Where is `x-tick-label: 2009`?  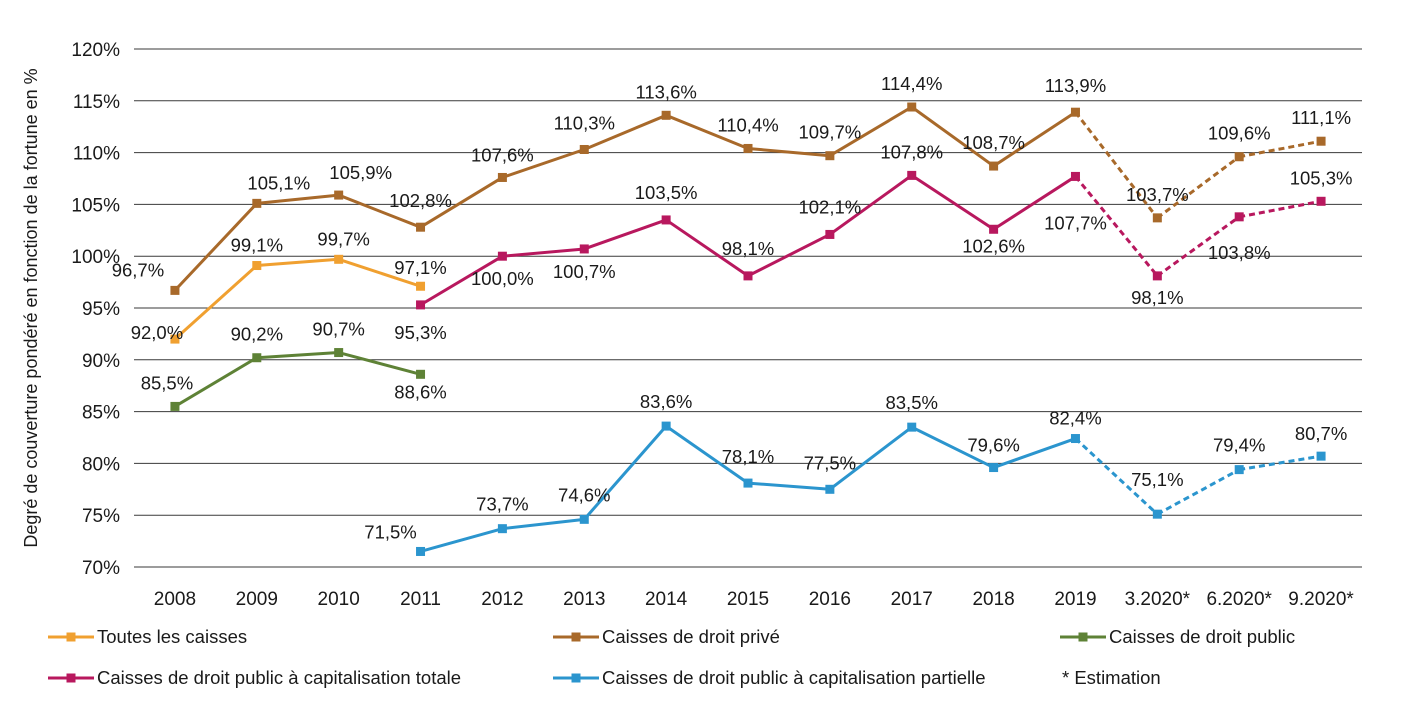
x-tick-label: 2009 is located at coordinates (257, 599).